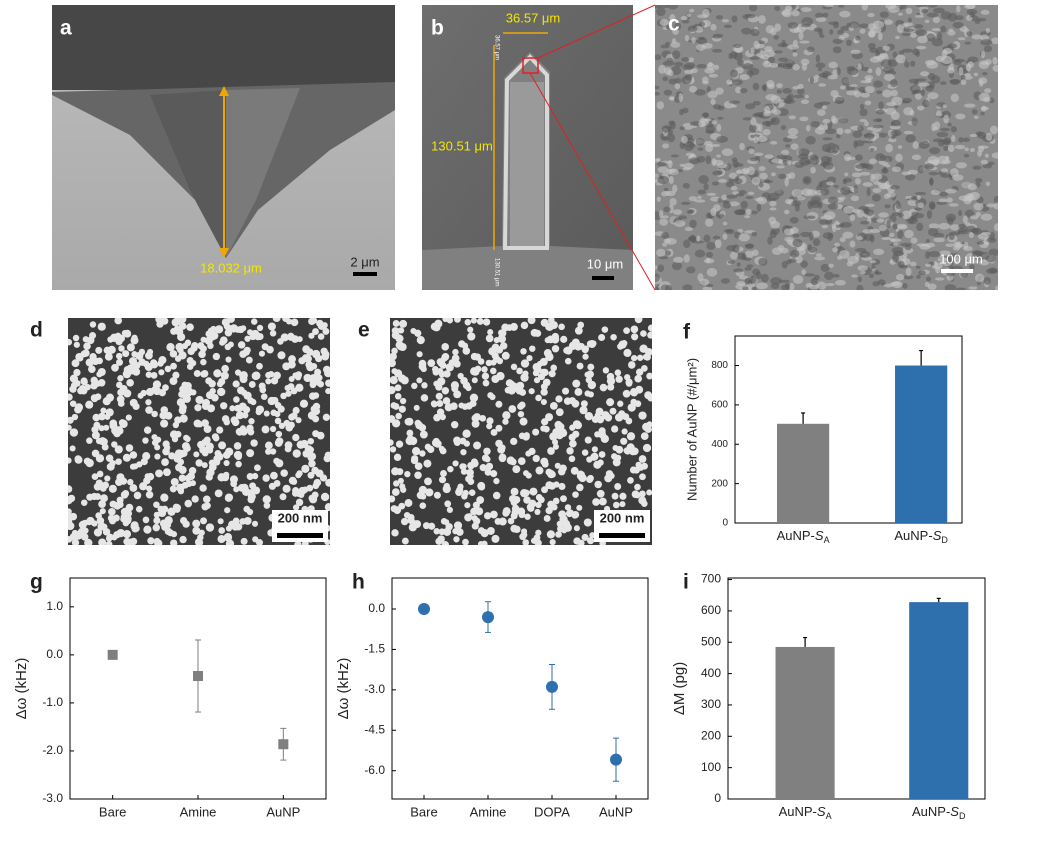 The height and width of the screenshot is (849, 1056). I want to click on x-tick-label: AuNP-SD, so click(939, 812).